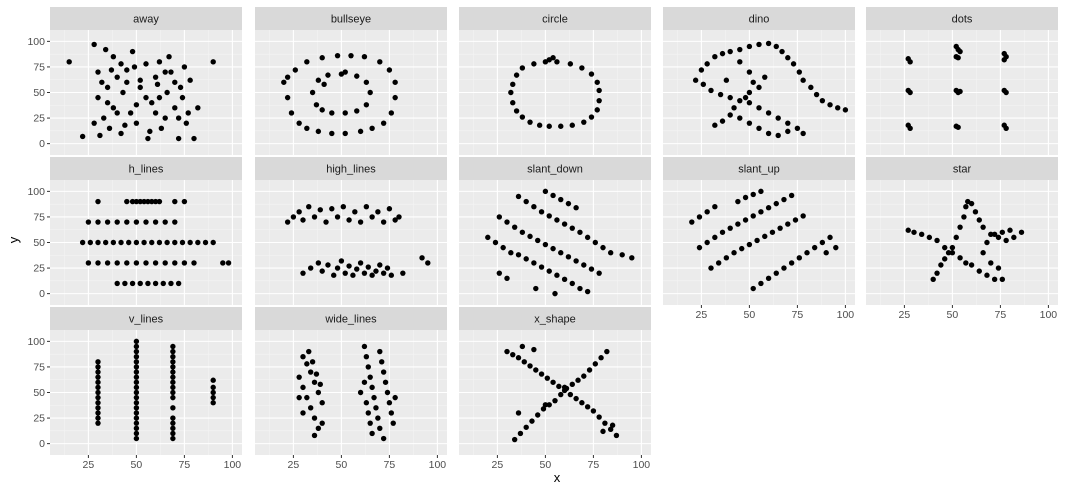  What do you see at coordinates (351, 231) in the screenshot?
I see `facet-high-lines: high_lines` at bounding box center [351, 231].